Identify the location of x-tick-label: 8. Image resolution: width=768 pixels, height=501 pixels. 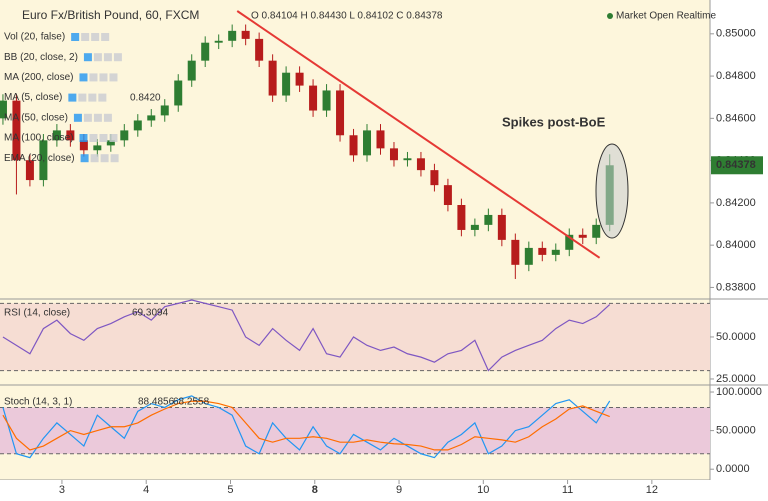
(315, 490).